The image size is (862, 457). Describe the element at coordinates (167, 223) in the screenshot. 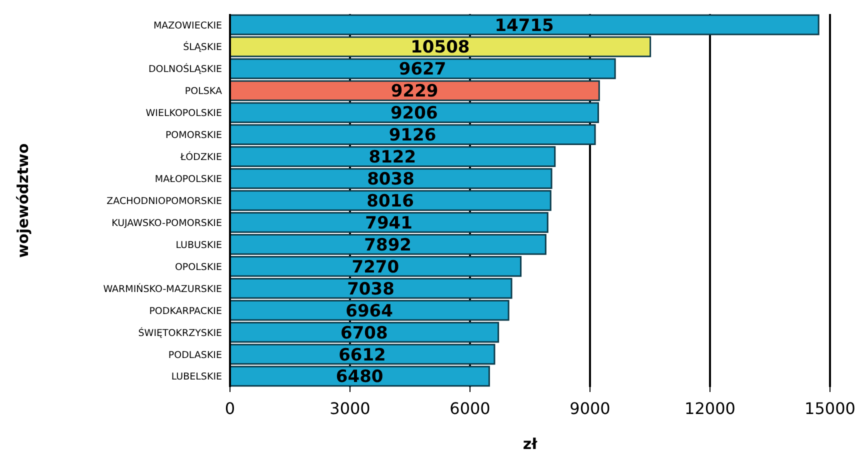

I see `y-tick-label: KUJAWSKO-POMORSKIE` at that location.